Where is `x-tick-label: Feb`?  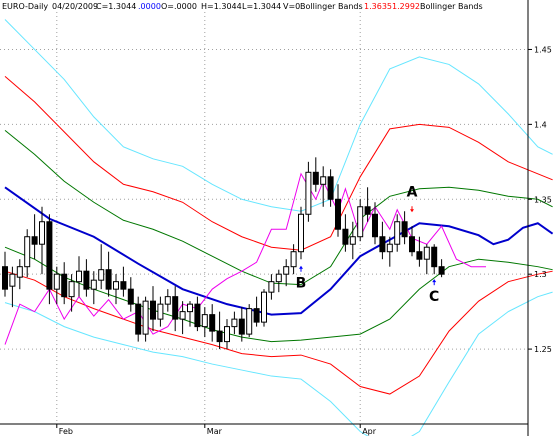 x-tick-label: Feb is located at coordinates (66, 431).